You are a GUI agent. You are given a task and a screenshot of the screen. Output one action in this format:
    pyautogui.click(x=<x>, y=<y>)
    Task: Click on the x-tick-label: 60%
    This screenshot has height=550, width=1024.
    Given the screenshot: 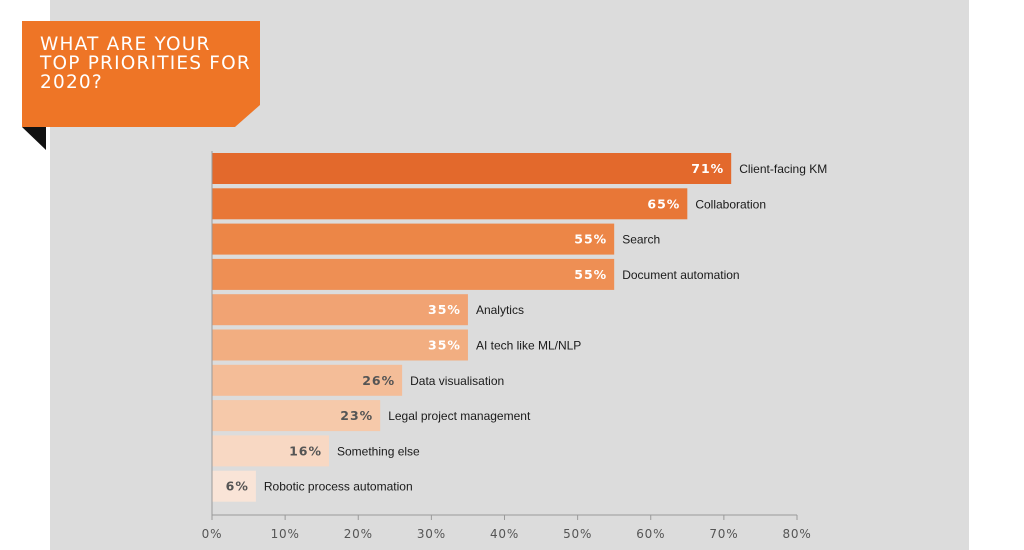 What is the action you would take?
    pyautogui.click(x=650, y=534)
    